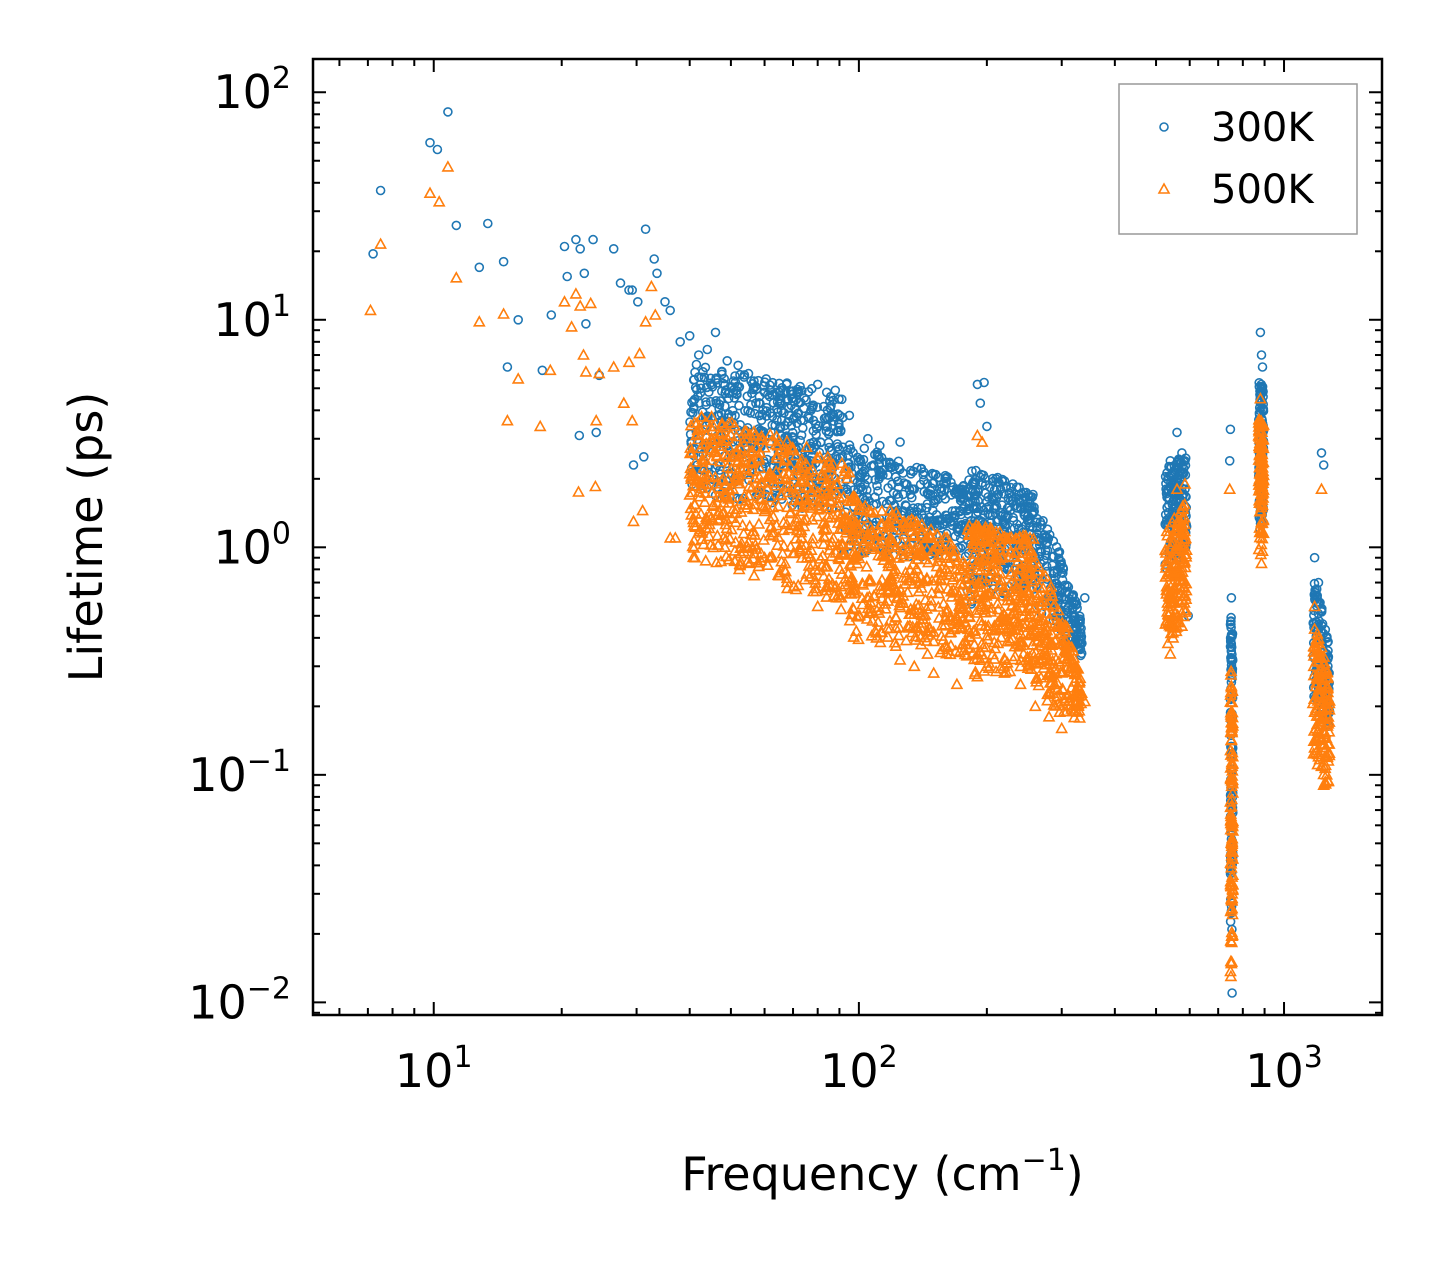 This screenshot has width=1442, height=1265. Describe the element at coordinates (1238, 159) in the screenshot. I see `legend-box` at that location.